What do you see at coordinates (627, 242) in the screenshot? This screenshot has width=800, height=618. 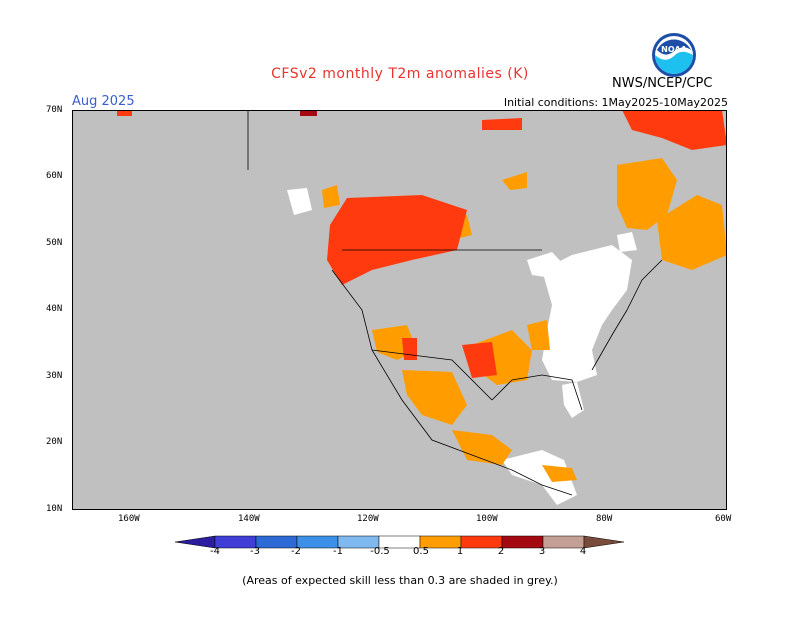 I see `anomaly-area-quebec-small` at bounding box center [627, 242].